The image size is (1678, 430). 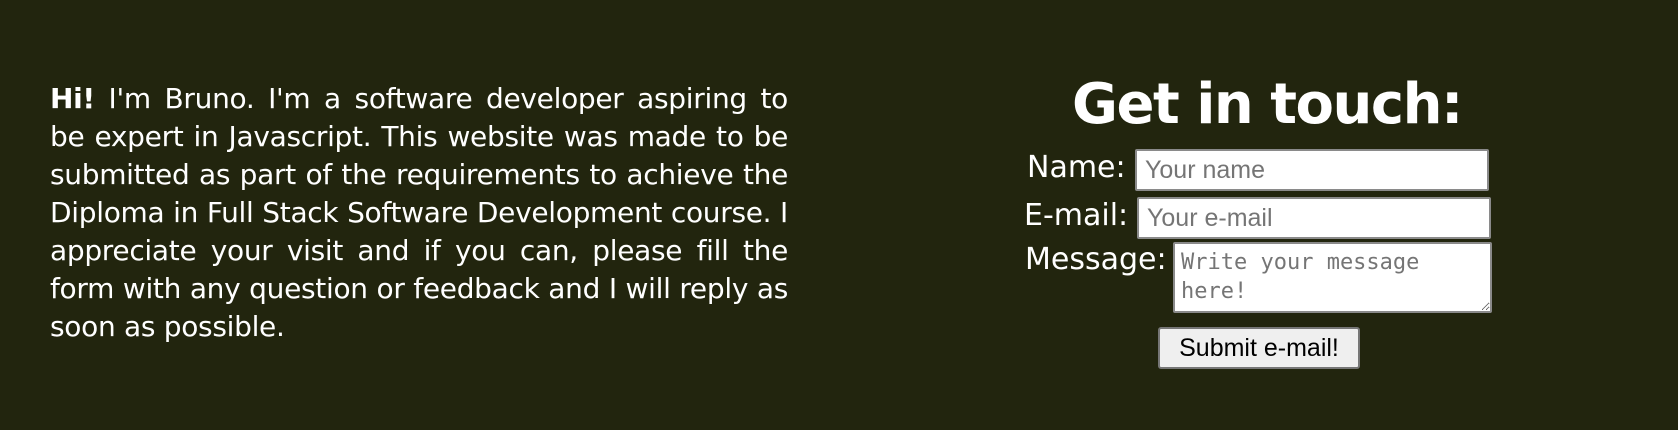 What do you see at coordinates (1332, 277) in the screenshot?
I see `message-textarea` at bounding box center [1332, 277].